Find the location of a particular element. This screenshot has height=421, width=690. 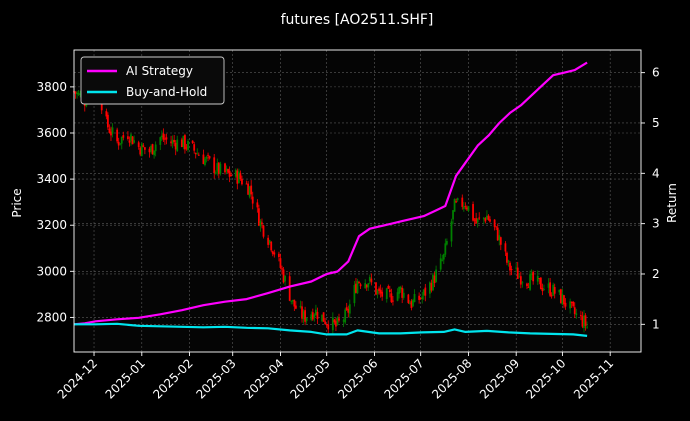

legend-label: AI Strategy is located at coordinates (159, 71).